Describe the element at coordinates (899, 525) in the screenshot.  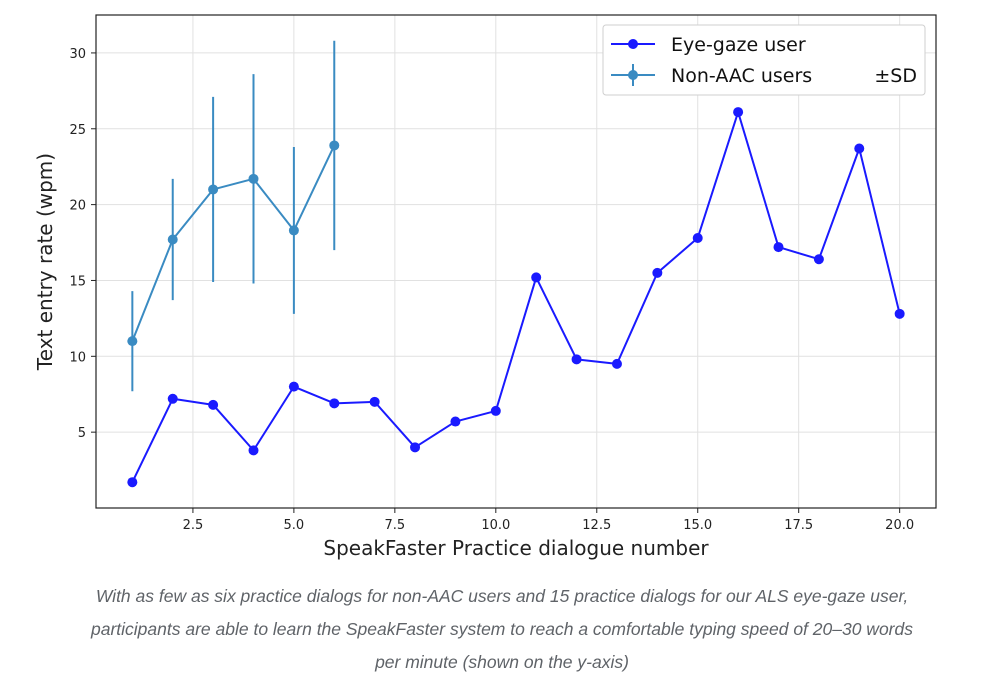
I see `x-tick-label: 20.0` at that location.